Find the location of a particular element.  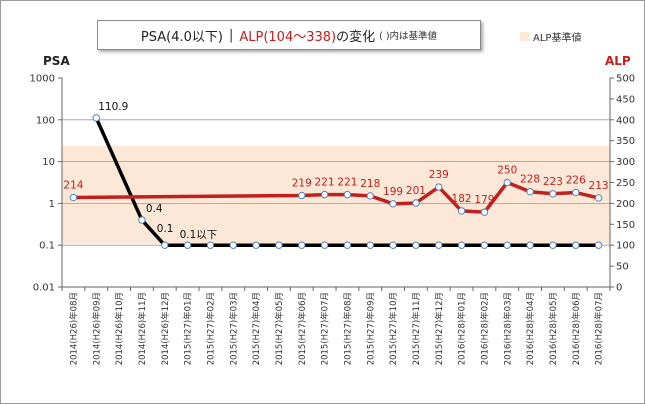

title-note: ( )内は基準値 is located at coordinates (408, 36).